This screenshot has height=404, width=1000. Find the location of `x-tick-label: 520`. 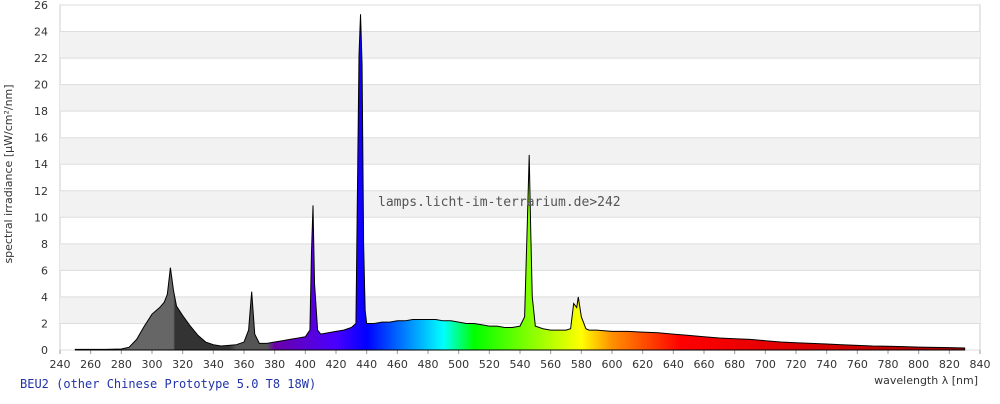

x-tick-label: 520 is located at coordinates (489, 364).